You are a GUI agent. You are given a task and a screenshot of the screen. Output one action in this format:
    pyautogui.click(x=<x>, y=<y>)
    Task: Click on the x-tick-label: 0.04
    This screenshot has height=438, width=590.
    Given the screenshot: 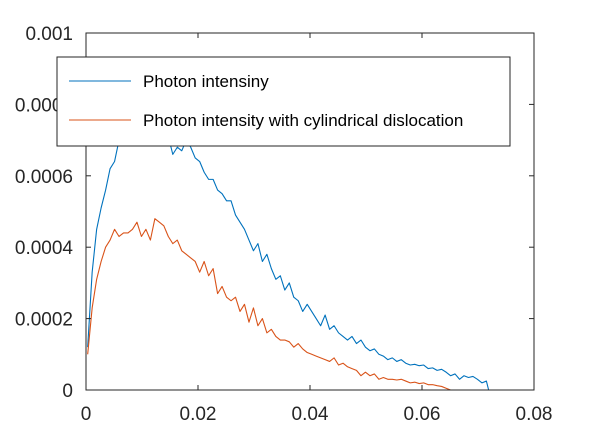 What is the action you would take?
    pyautogui.click(x=310, y=414)
    